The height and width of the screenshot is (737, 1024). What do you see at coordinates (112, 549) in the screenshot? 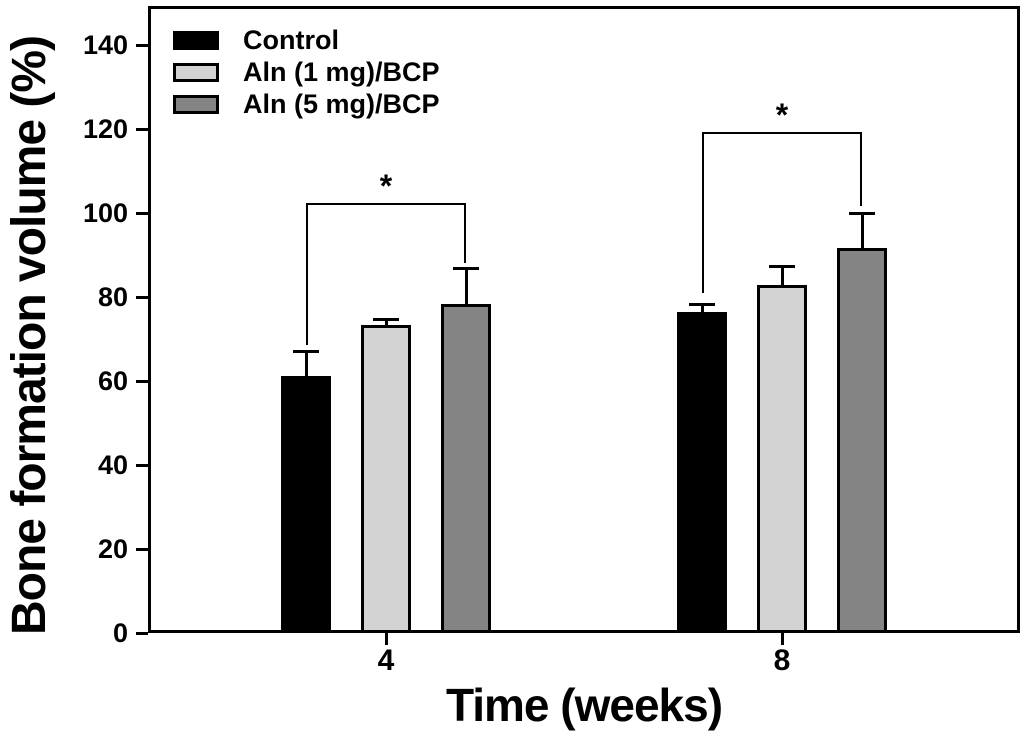
I see `y-tick-label: 20` at bounding box center [112, 549].